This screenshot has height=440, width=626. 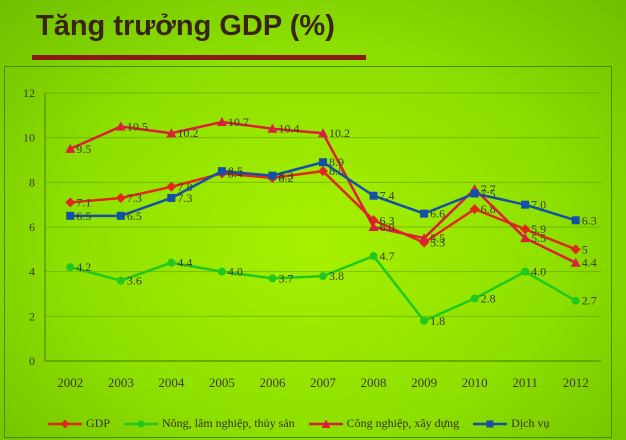 I want to click on legend-item-services: Dịch vụ, so click(x=511, y=423).